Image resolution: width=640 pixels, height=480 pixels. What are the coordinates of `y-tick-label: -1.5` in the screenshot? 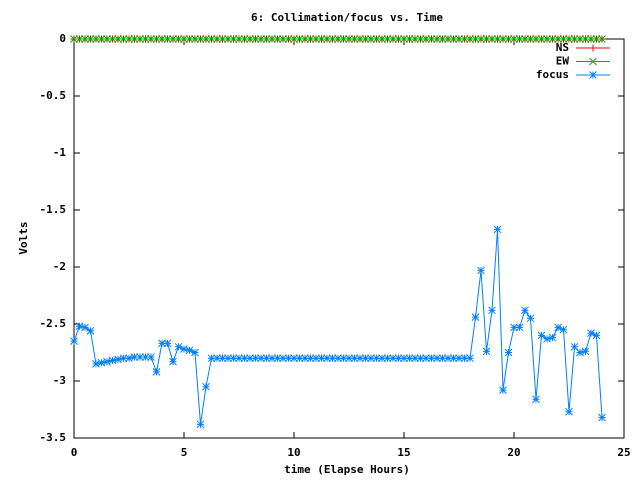 It's located at (53, 209).